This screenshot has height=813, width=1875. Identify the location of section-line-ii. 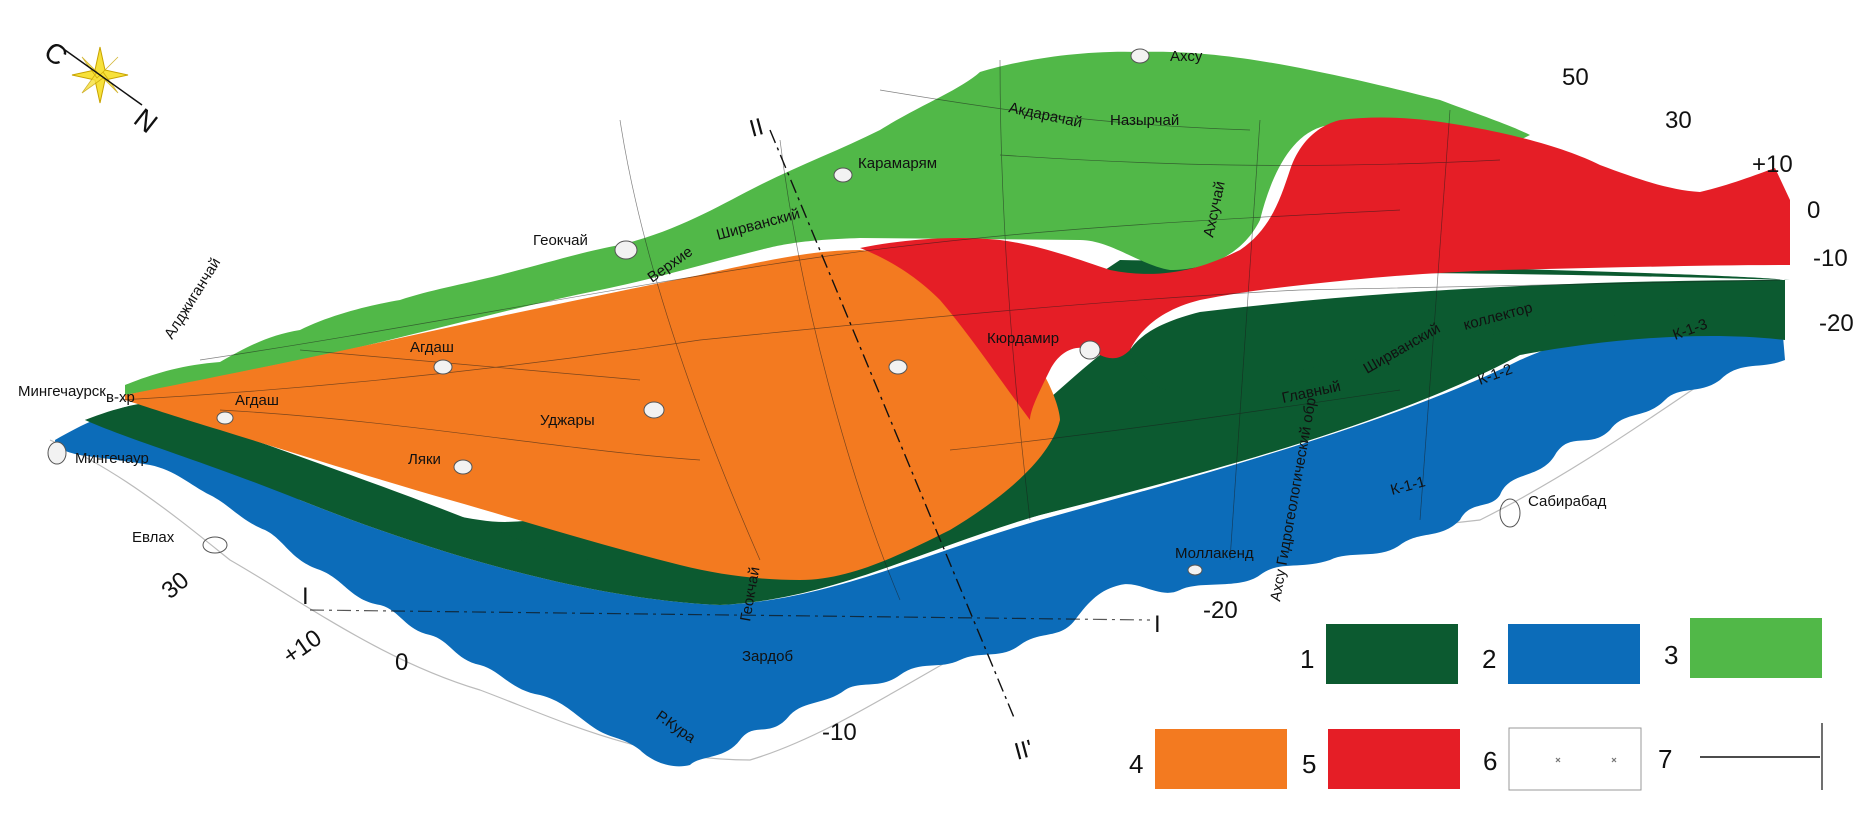
(892, 425).